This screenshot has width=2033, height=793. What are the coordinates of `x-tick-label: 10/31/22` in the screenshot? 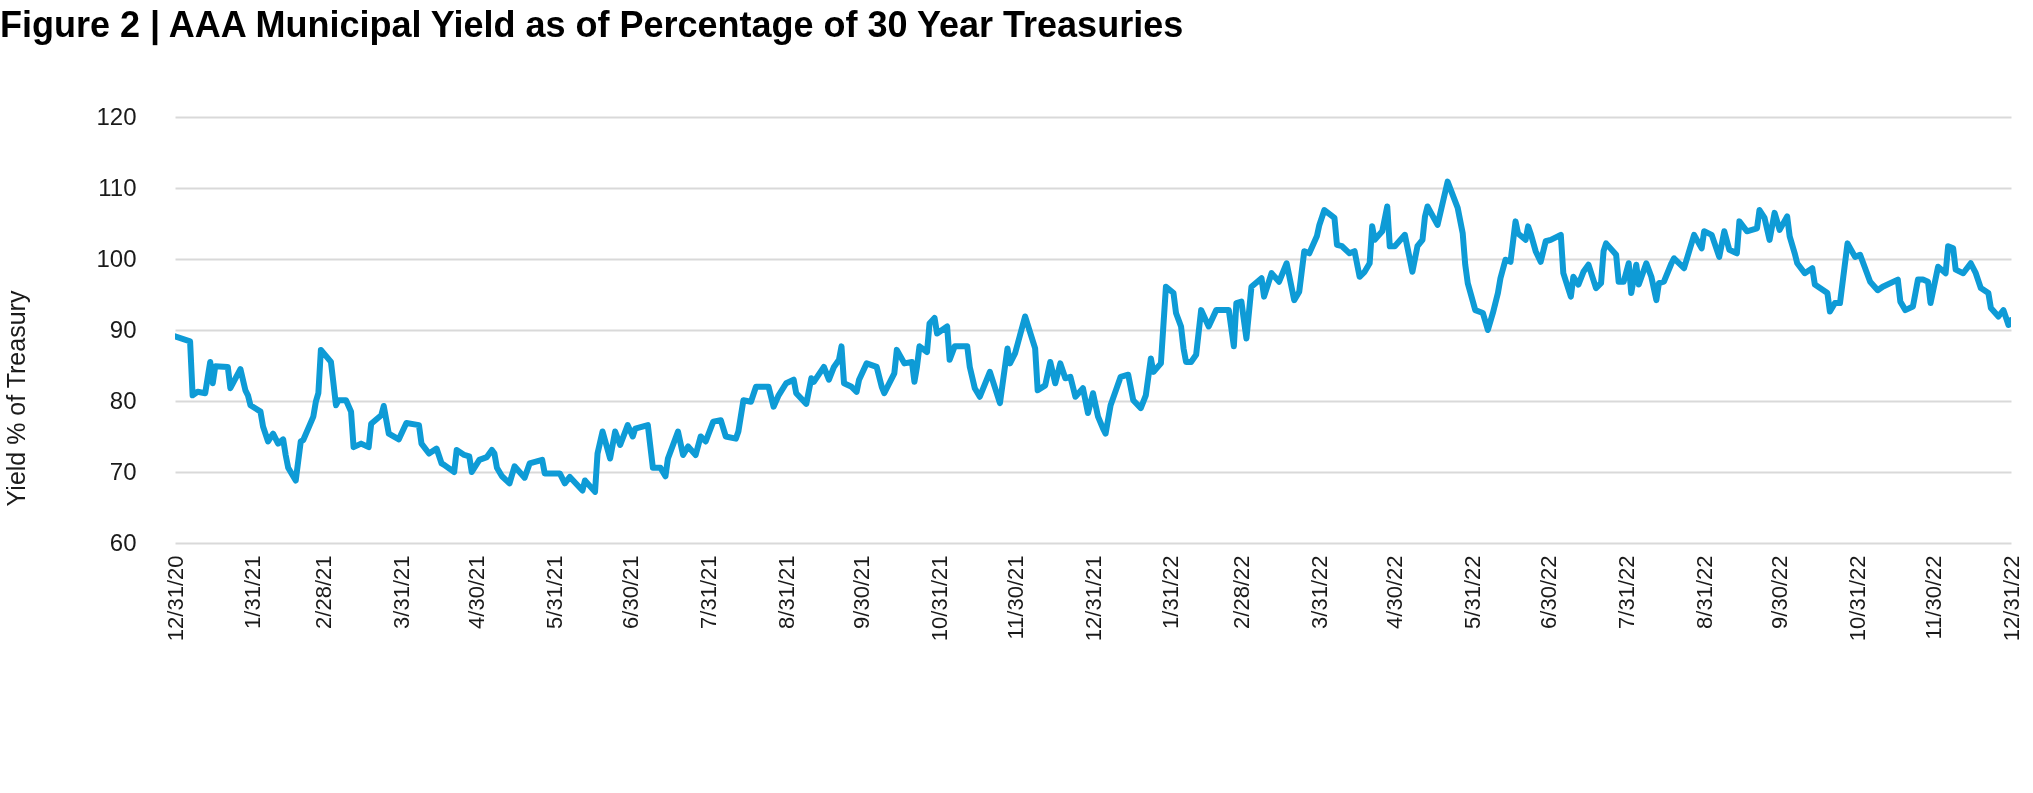 It's located at (1858, 598).